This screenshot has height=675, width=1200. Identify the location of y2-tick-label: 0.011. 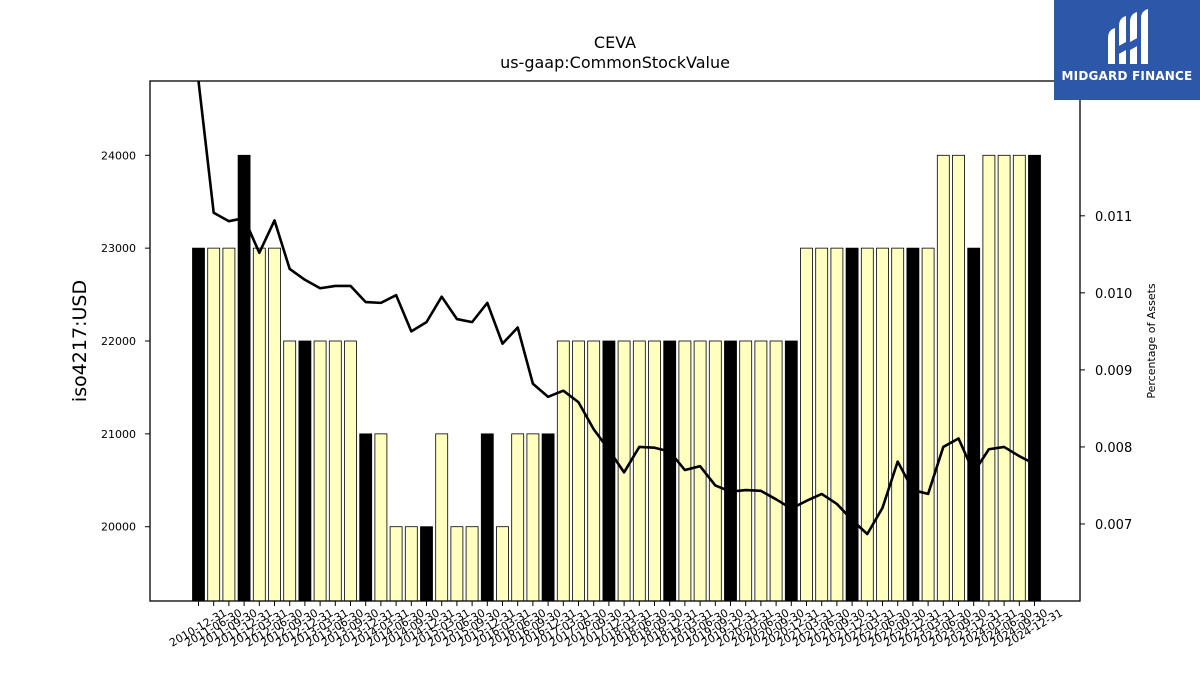
(1113, 217).